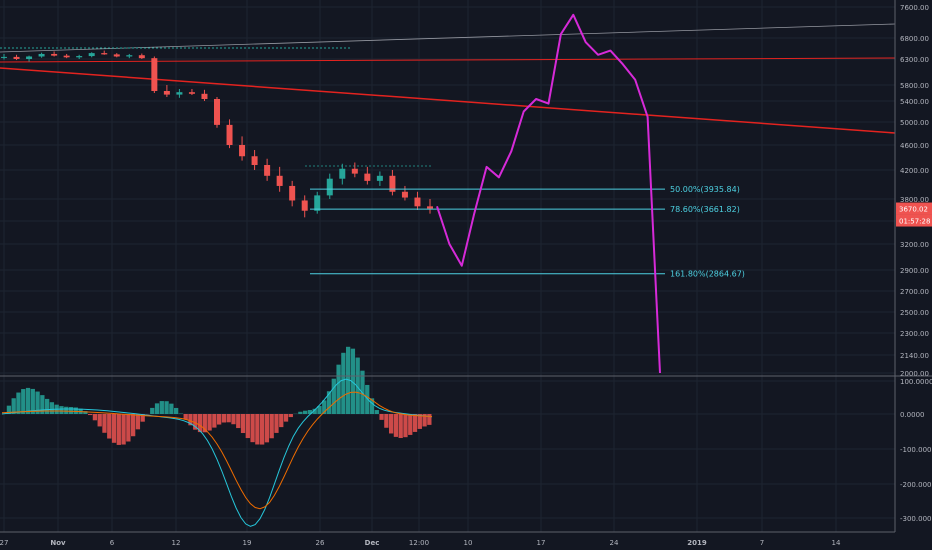 This screenshot has height=550, width=932. Describe the element at coordinates (914, 374) in the screenshot. I see `y-tick-label-price: 2000.00` at that location.